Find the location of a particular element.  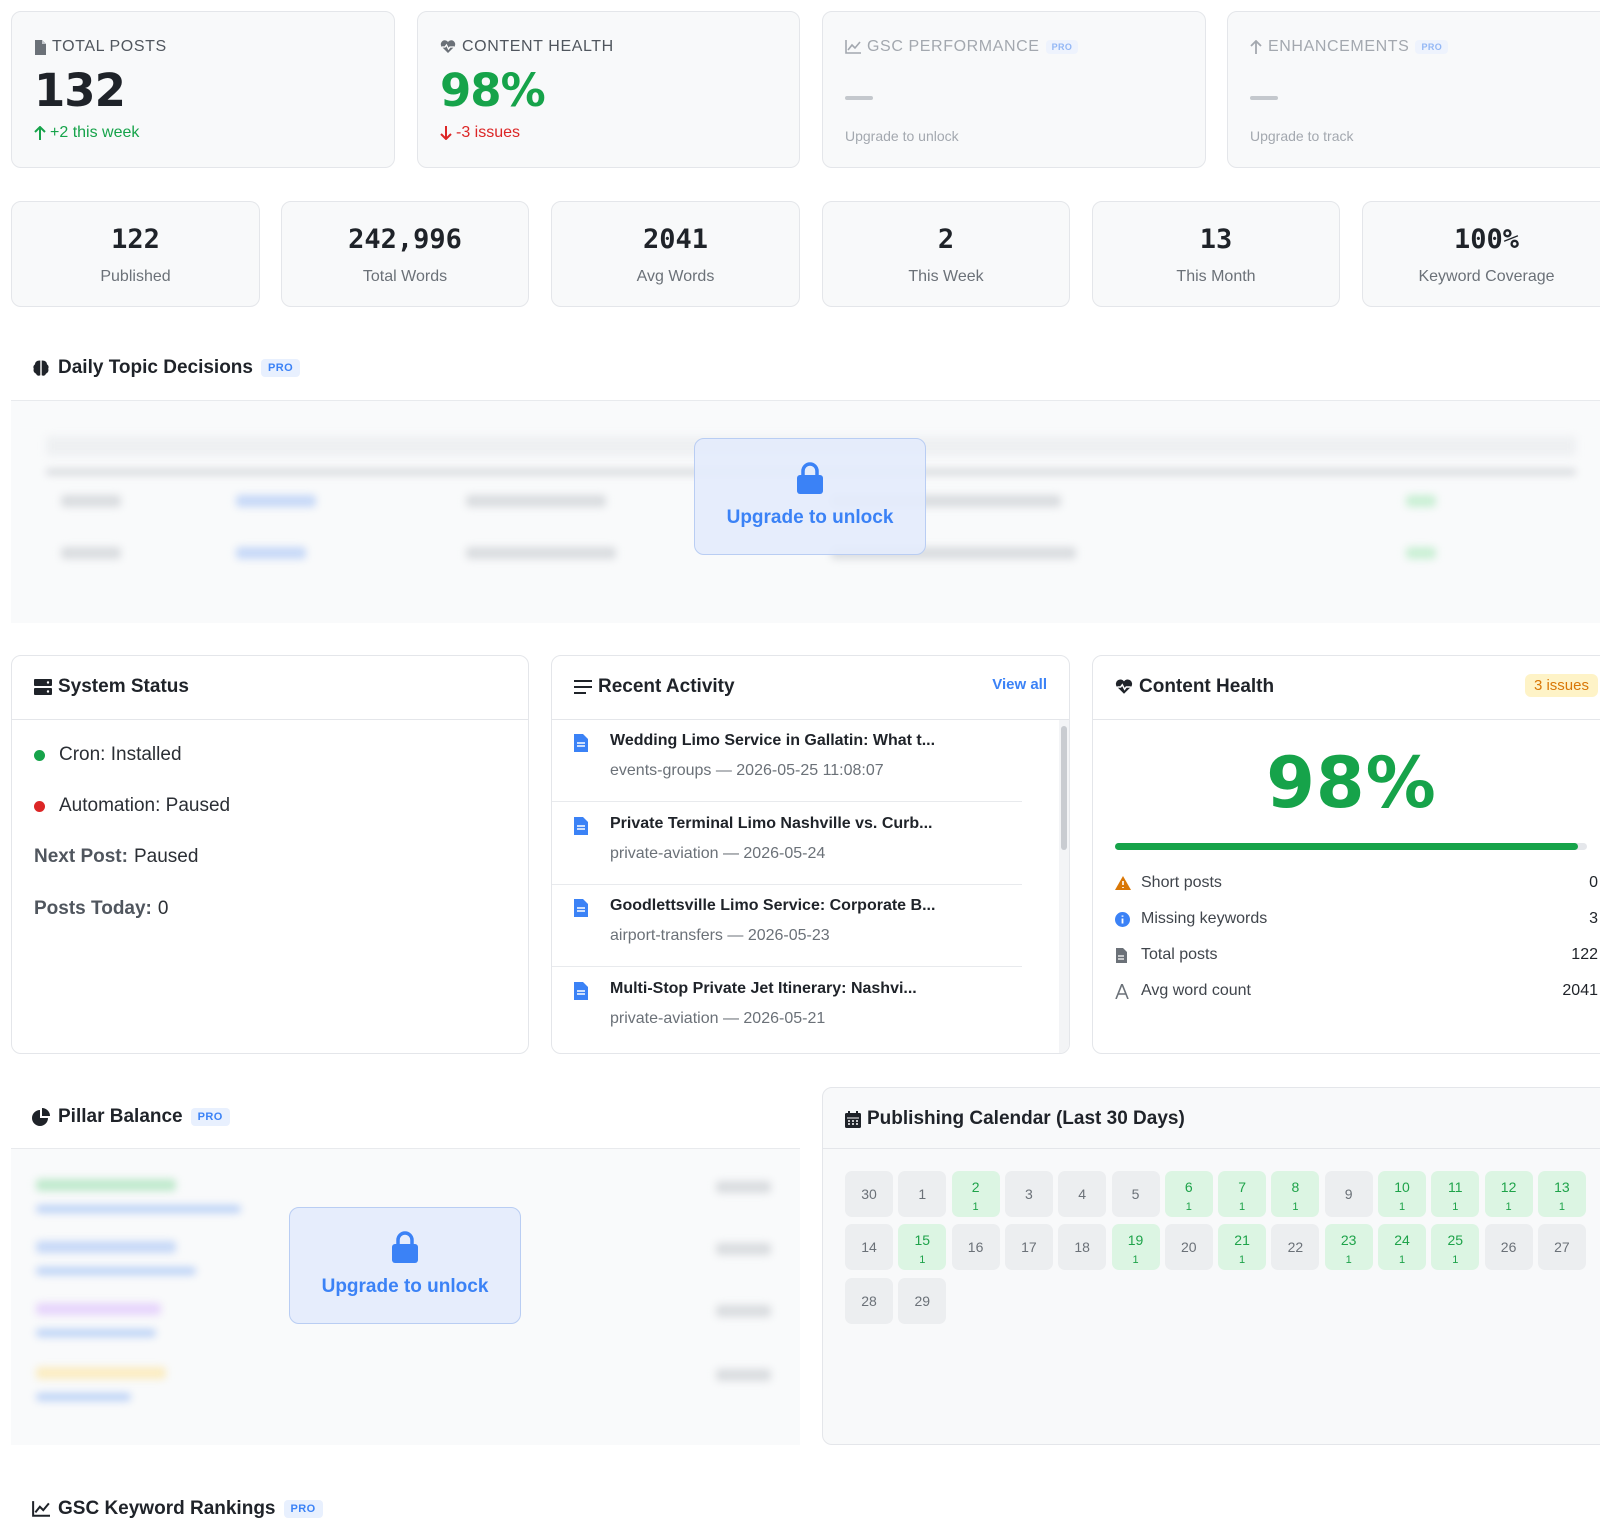

calendar-day: 14 is located at coordinates (869, 1247).